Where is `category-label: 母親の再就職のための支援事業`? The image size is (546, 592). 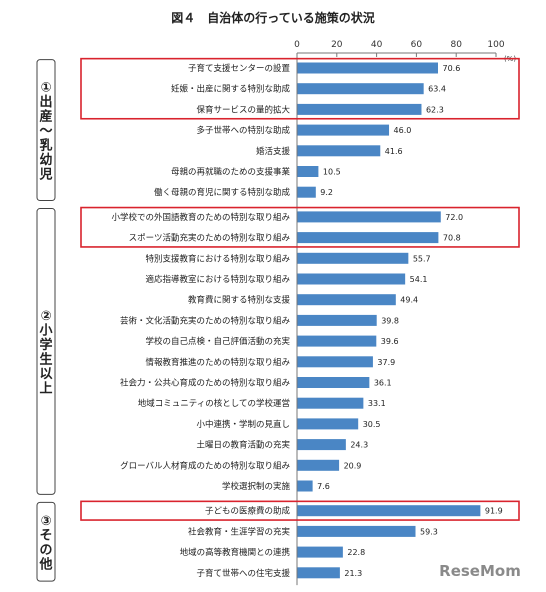
category-label: 母親の再就職のための支援事業 is located at coordinates (231, 172).